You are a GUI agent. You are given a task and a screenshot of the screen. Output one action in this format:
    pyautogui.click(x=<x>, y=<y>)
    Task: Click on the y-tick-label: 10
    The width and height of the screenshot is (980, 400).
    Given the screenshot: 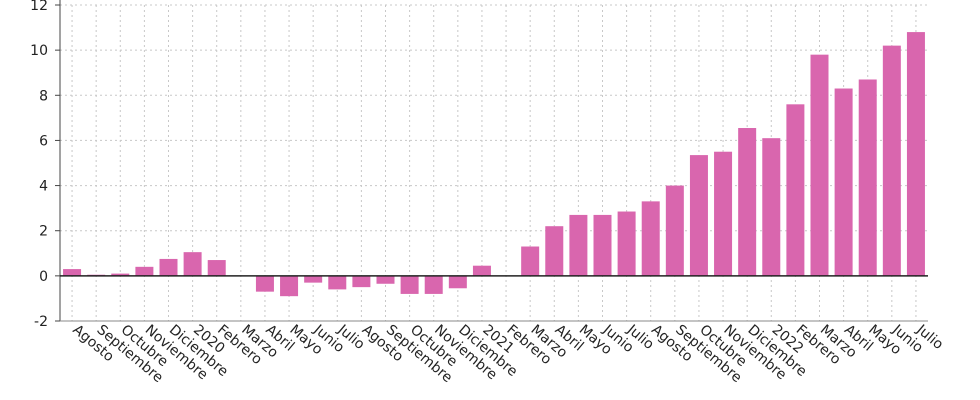 What is the action you would take?
    pyautogui.click(x=39, y=51)
    